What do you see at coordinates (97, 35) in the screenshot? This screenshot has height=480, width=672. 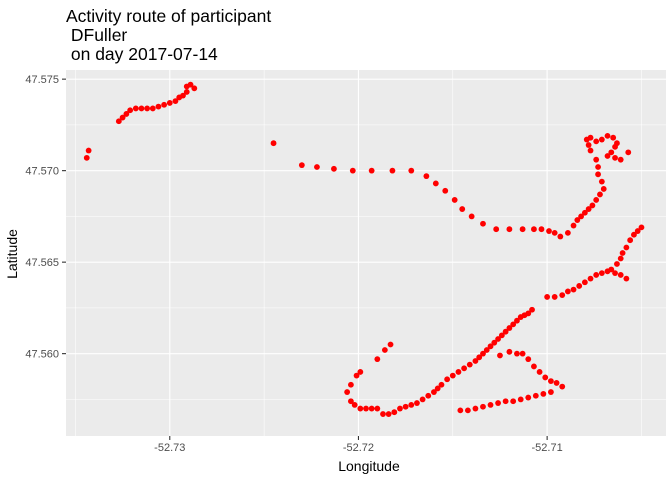 I see `chart-title-line-2: DFuller` at bounding box center [97, 35].